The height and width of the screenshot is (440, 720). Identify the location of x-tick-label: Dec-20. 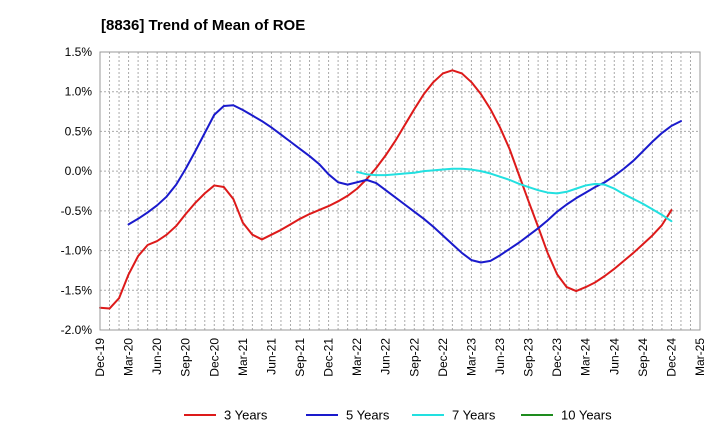
(214, 357).